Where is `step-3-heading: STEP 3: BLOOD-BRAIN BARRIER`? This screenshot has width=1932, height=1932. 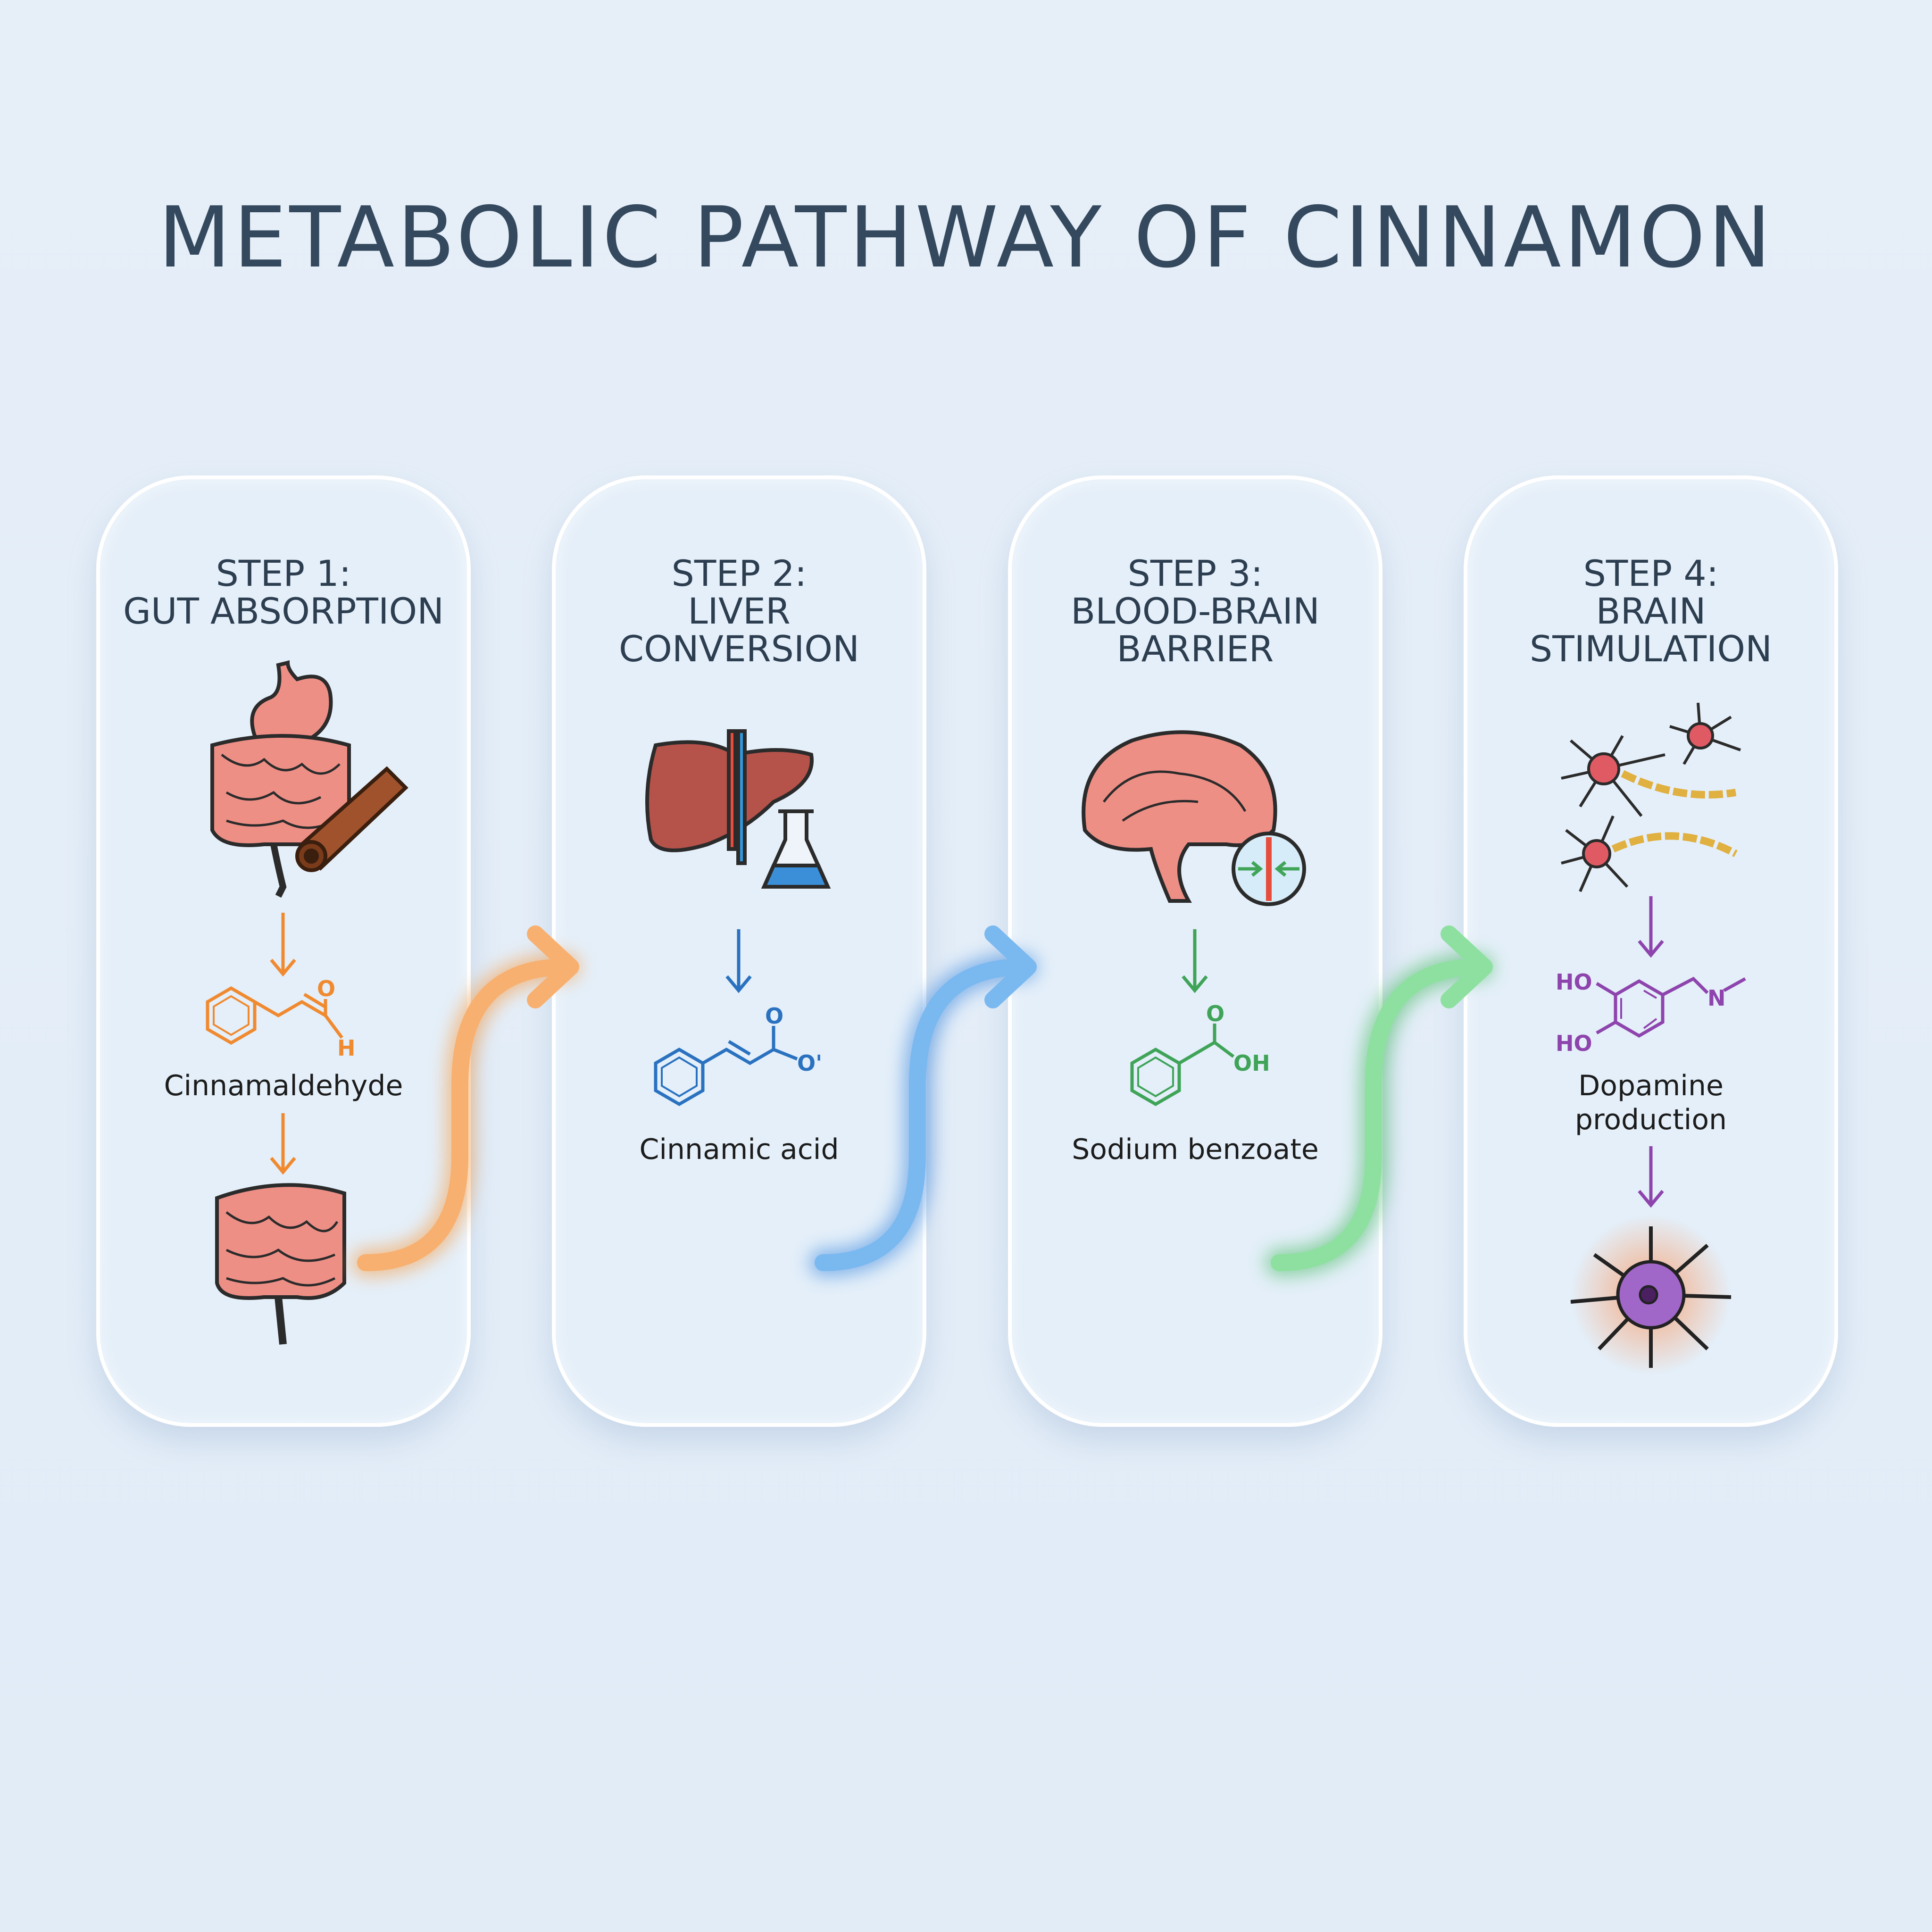 step-3-heading: STEP 3: BLOOD-BRAIN BARRIER is located at coordinates (1196, 611).